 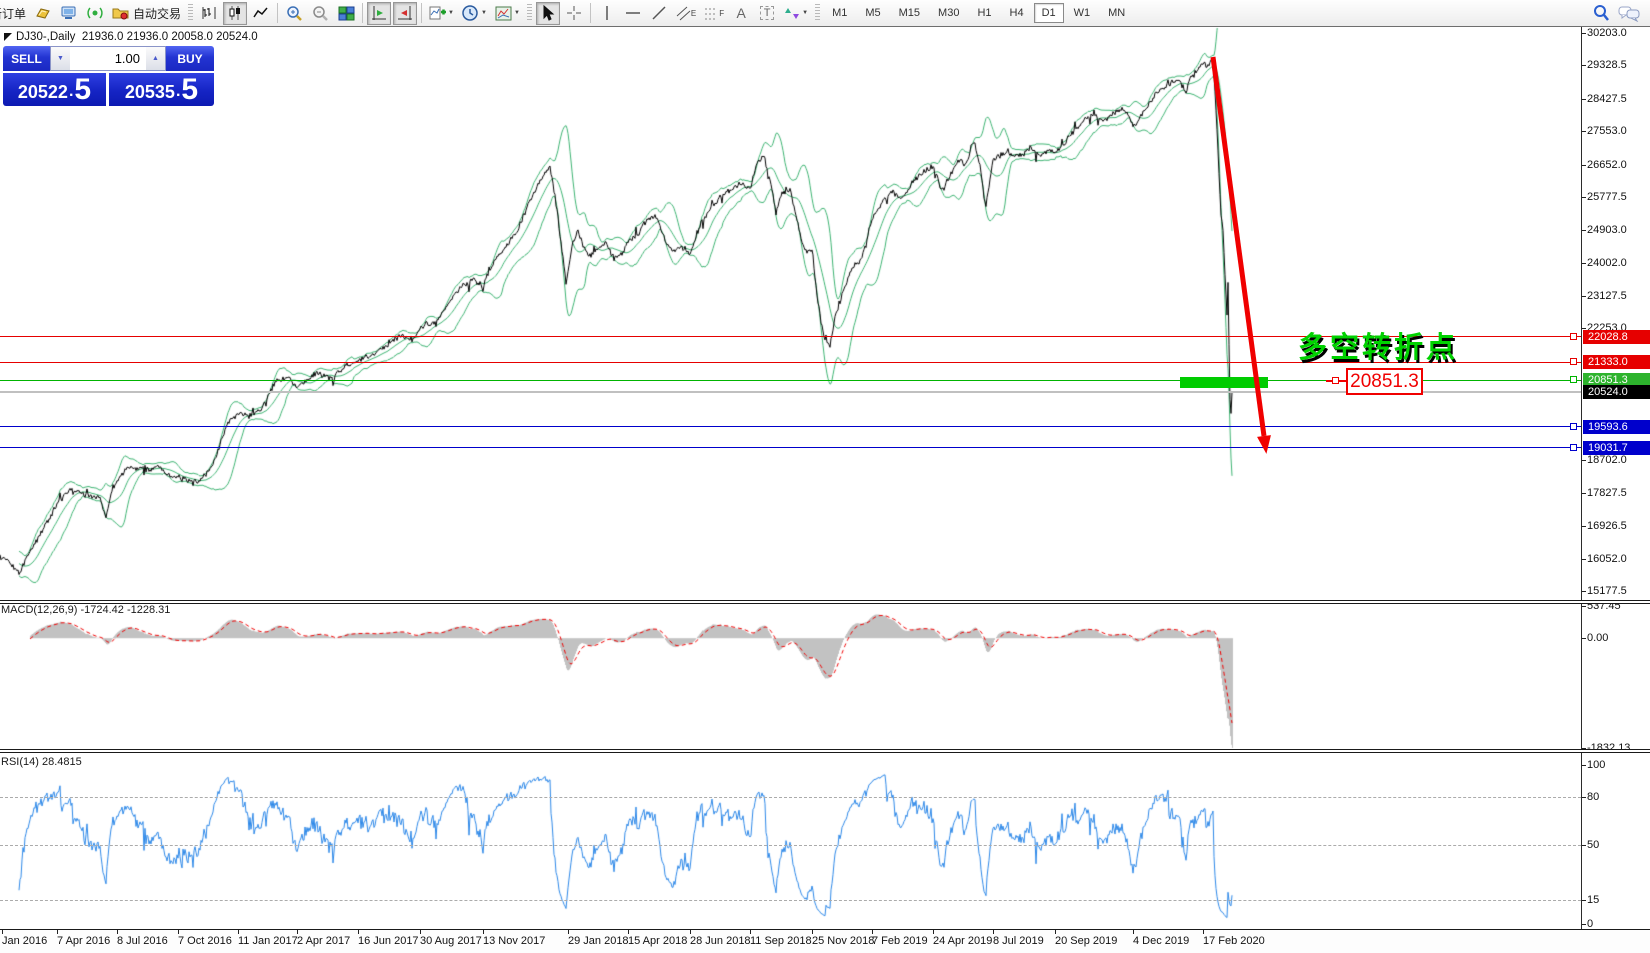 What do you see at coordinates (108, 76) in the screenshot?
I see `one-click-trading-panel: SELL ▼ ▲ BUY 20522 . 5 20535 . 5` at bounding box center [108, 76].